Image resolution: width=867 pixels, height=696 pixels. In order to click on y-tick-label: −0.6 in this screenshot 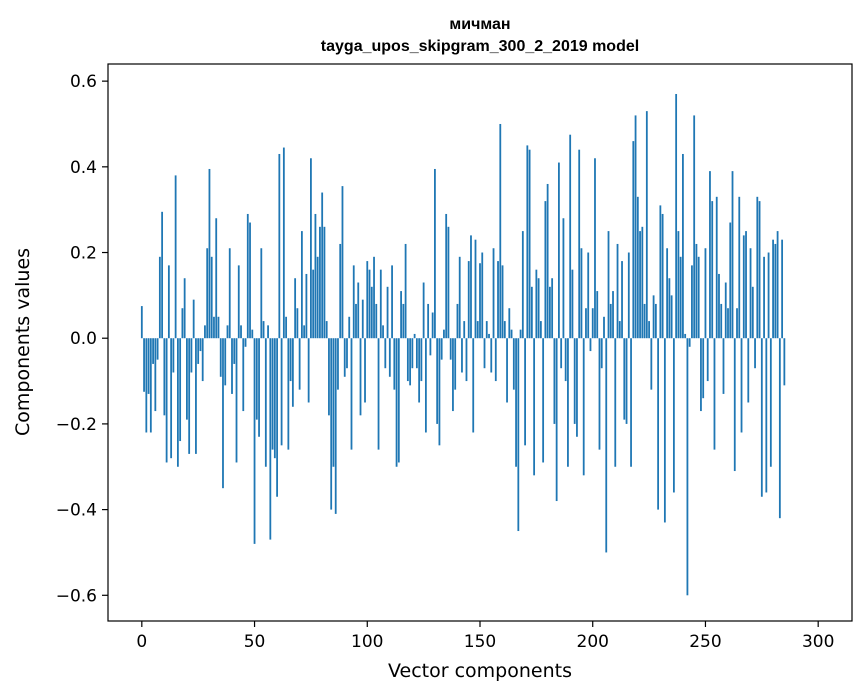, I will do `click(76, 596)`.